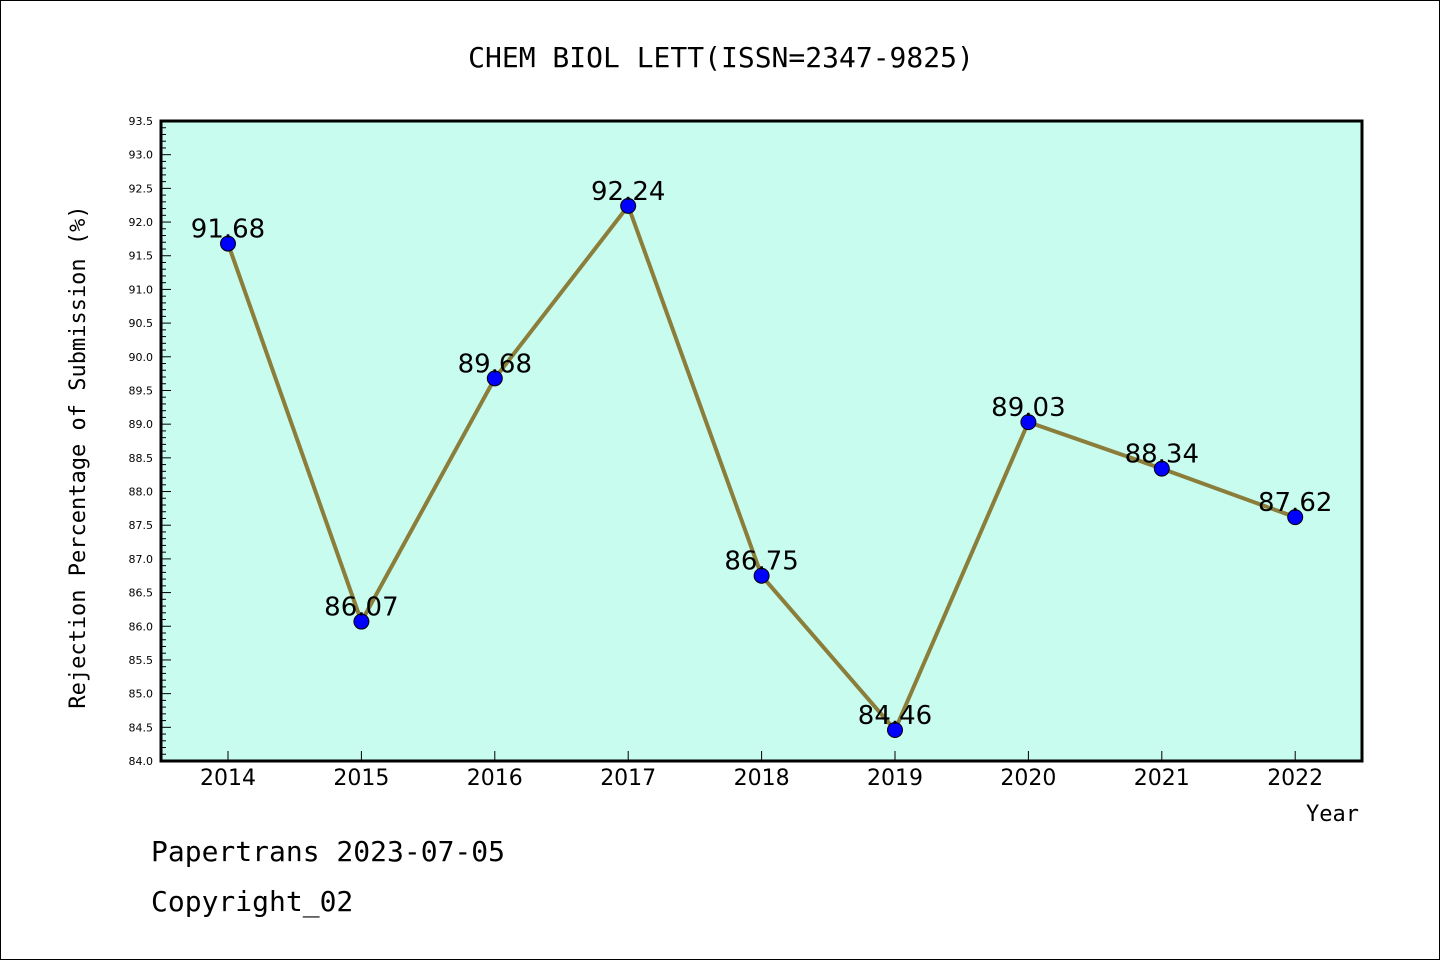 The width and height of the screenshot is (1440, 960). I want to click on y-tick-label: 91.5, so click(141, 256).